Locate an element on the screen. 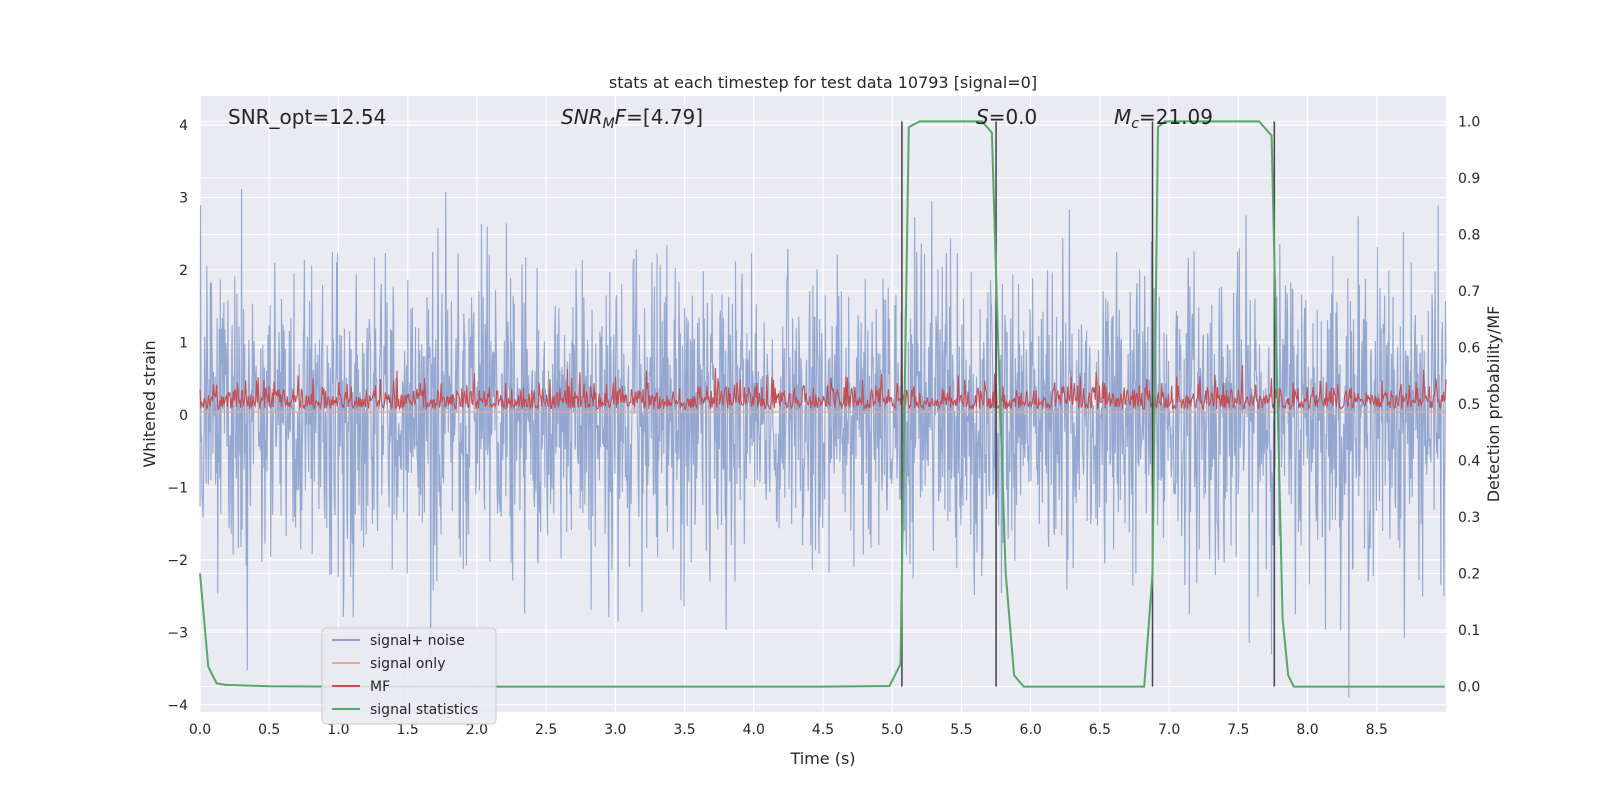 The width and height of the screenshot is (1600, 800). y2-tick-label: 0.6 is located at coordinates (1469, 348).